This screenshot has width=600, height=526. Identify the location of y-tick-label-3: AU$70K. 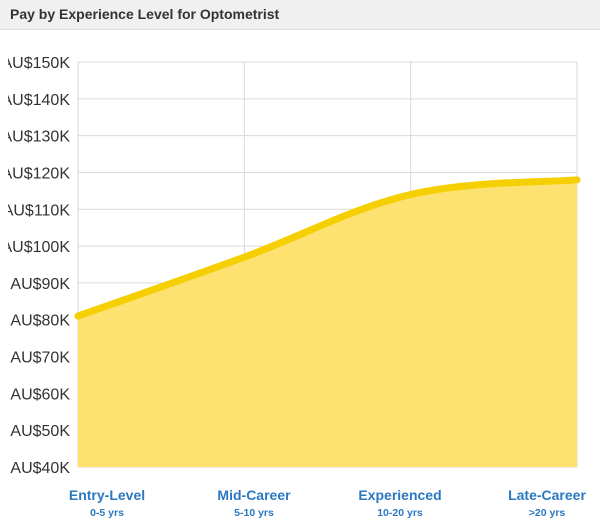
(40, 358).